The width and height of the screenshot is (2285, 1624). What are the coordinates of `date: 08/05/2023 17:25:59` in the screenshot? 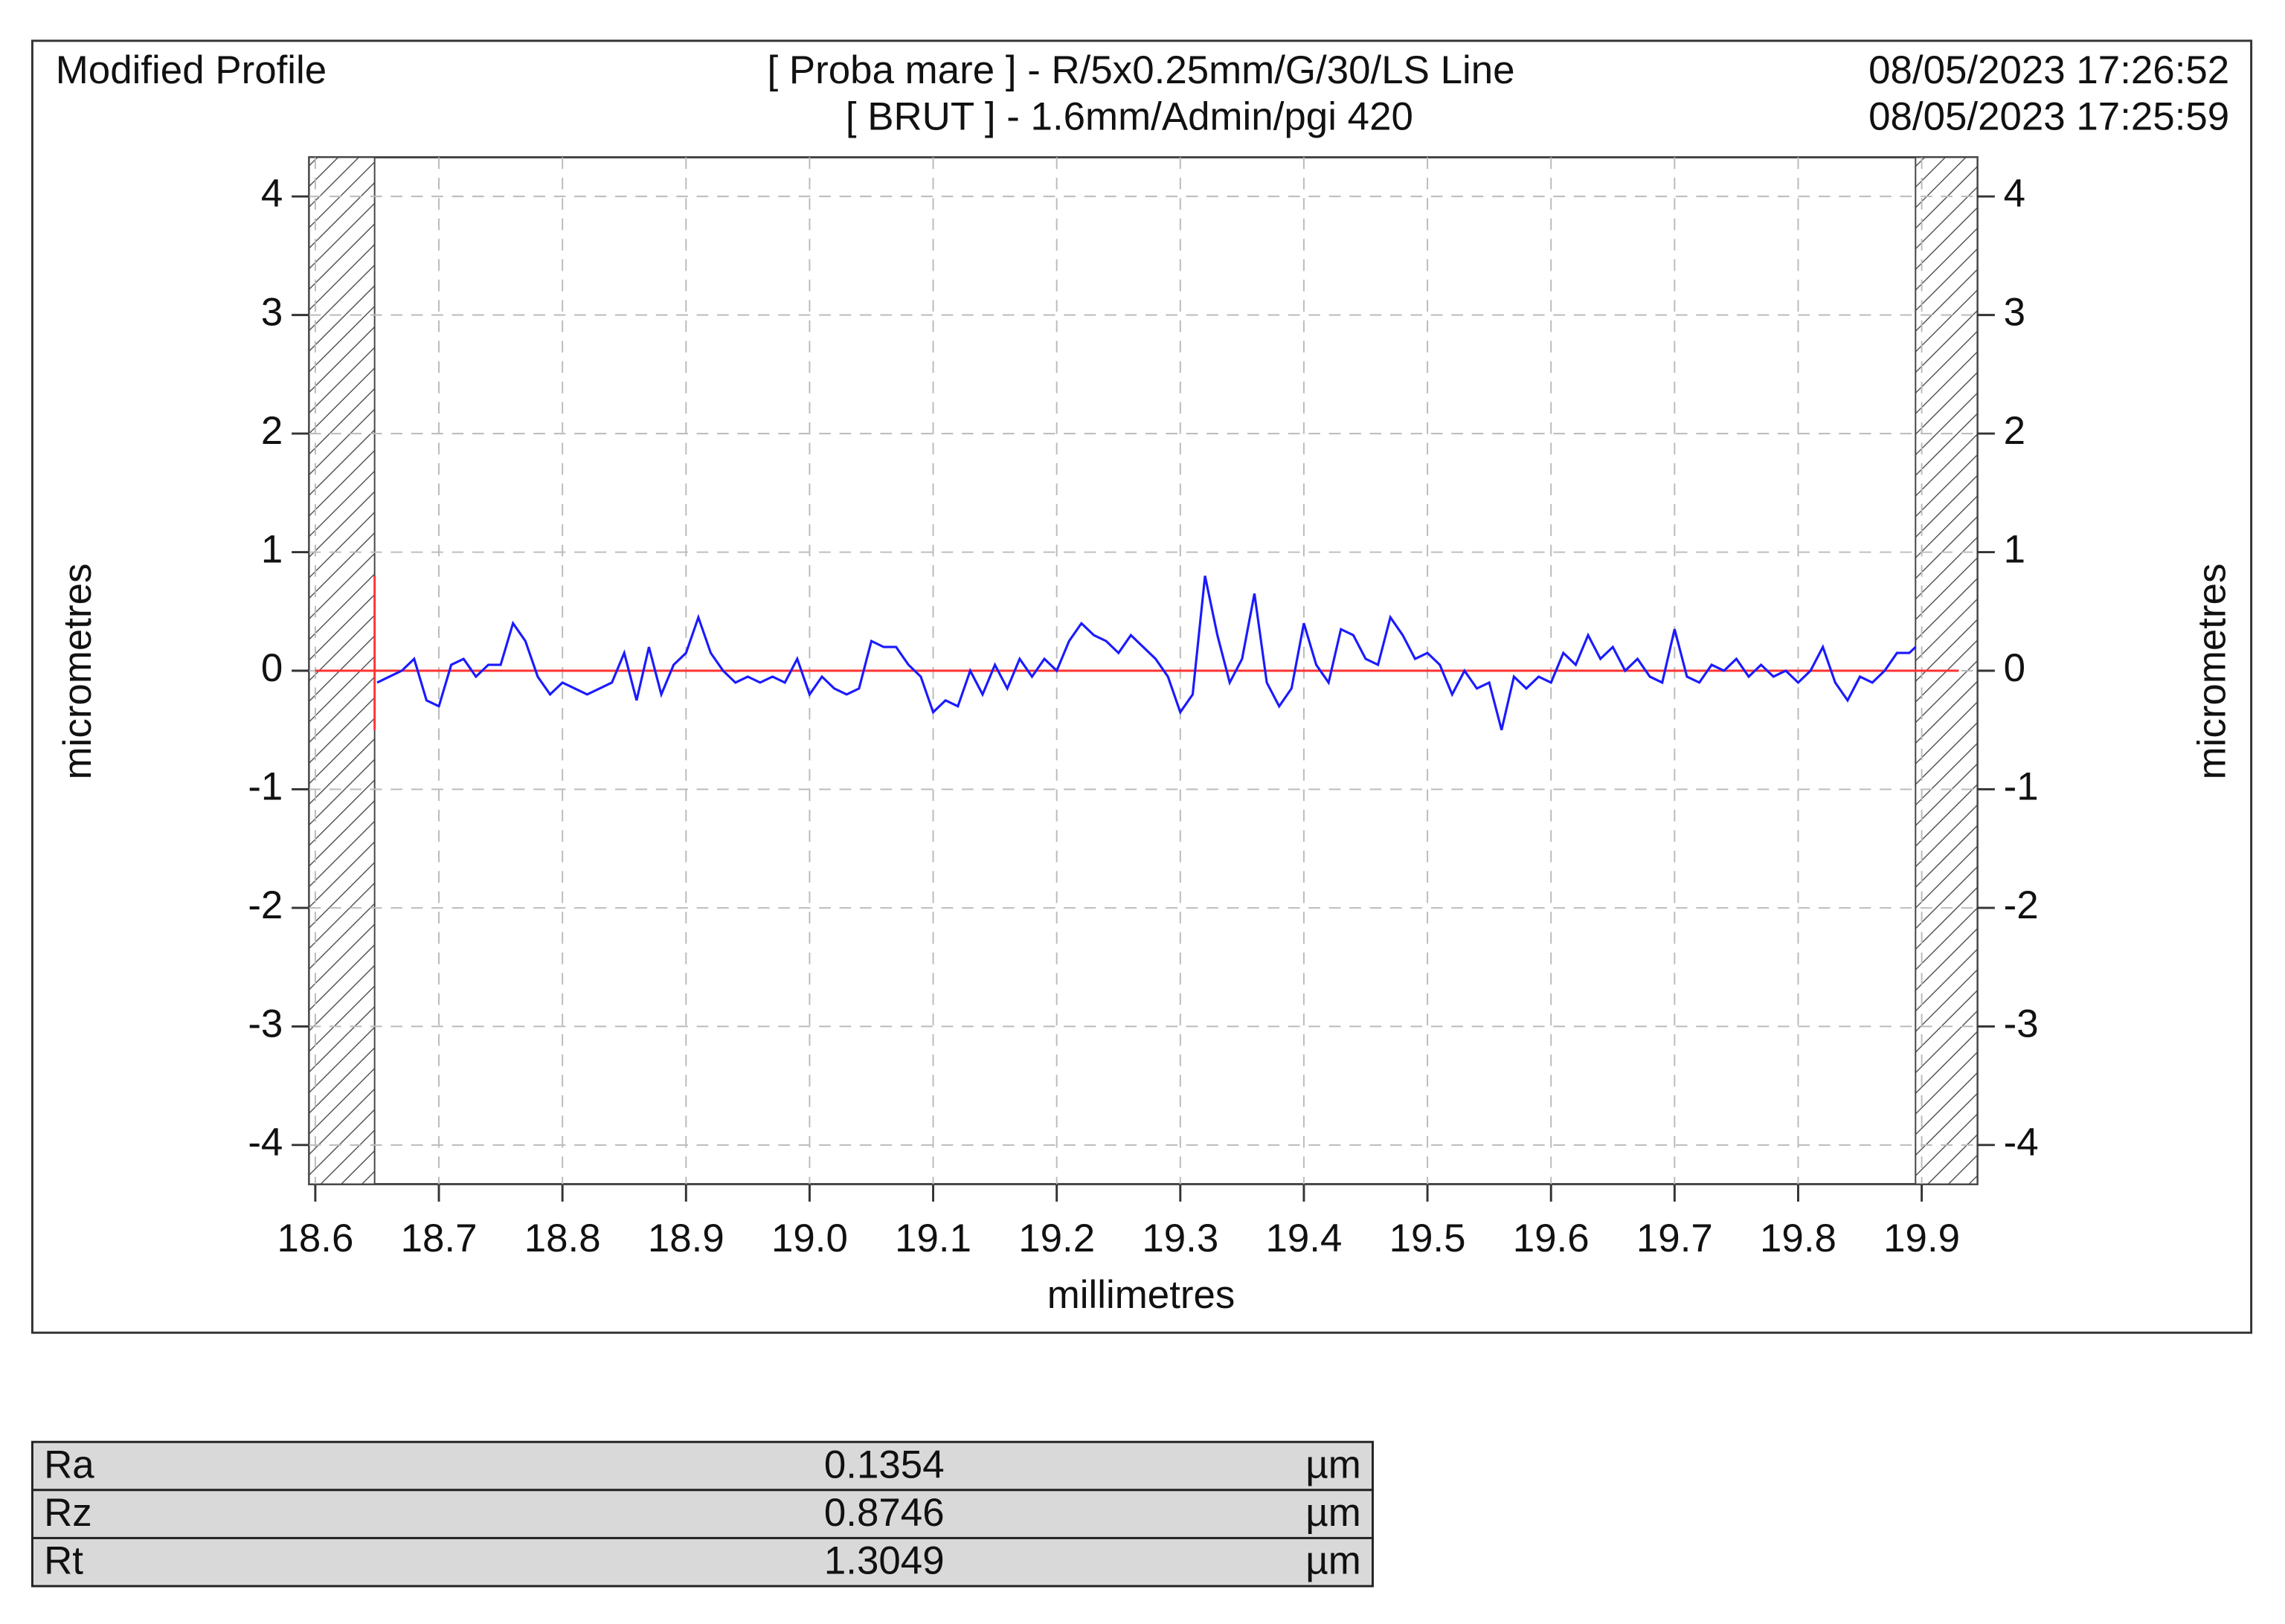 It's located at (2048, 117).